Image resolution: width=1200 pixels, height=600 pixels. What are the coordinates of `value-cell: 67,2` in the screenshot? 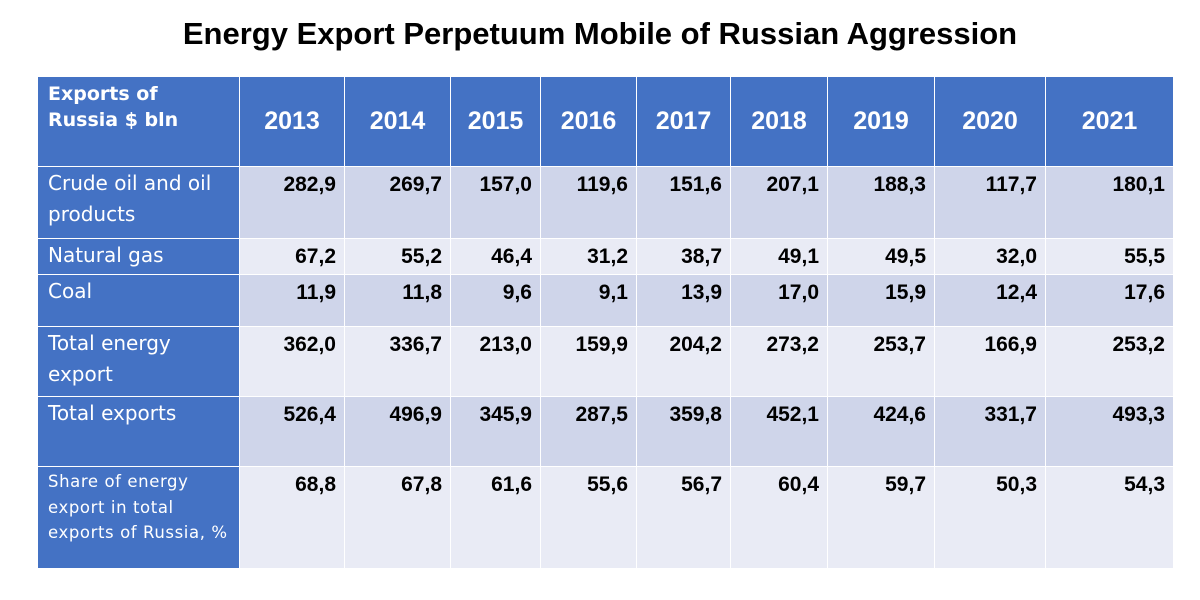 It's located at (292, 256).